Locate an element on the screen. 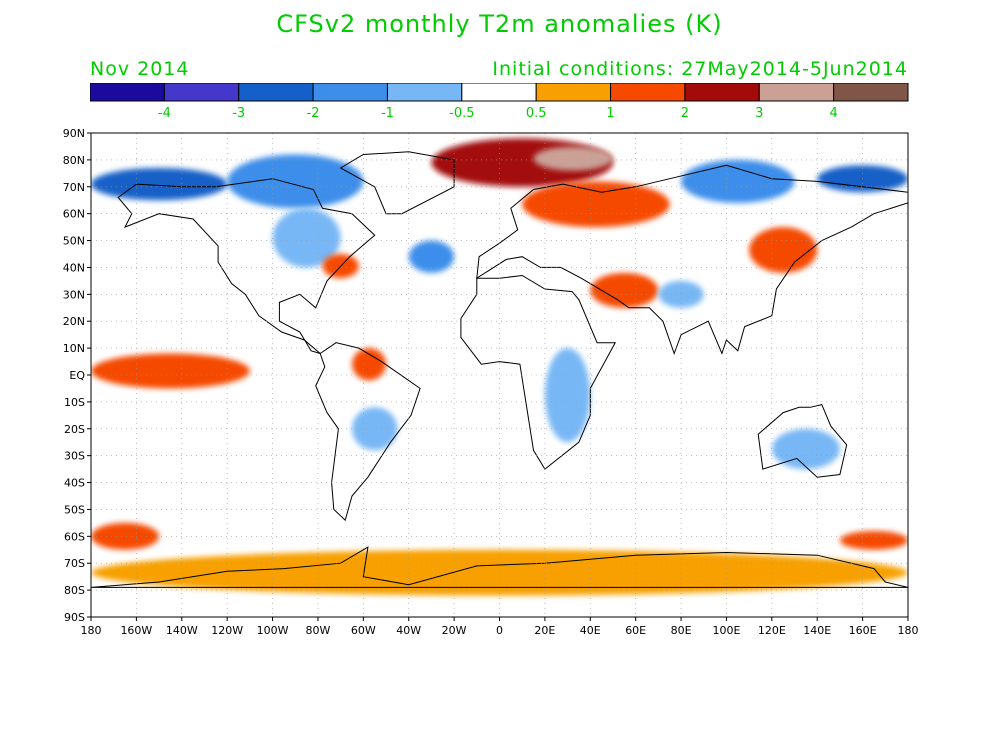 This screenshot has height=750, width=999. lat-tick-label: 50N is located at coordinates (74, 241).